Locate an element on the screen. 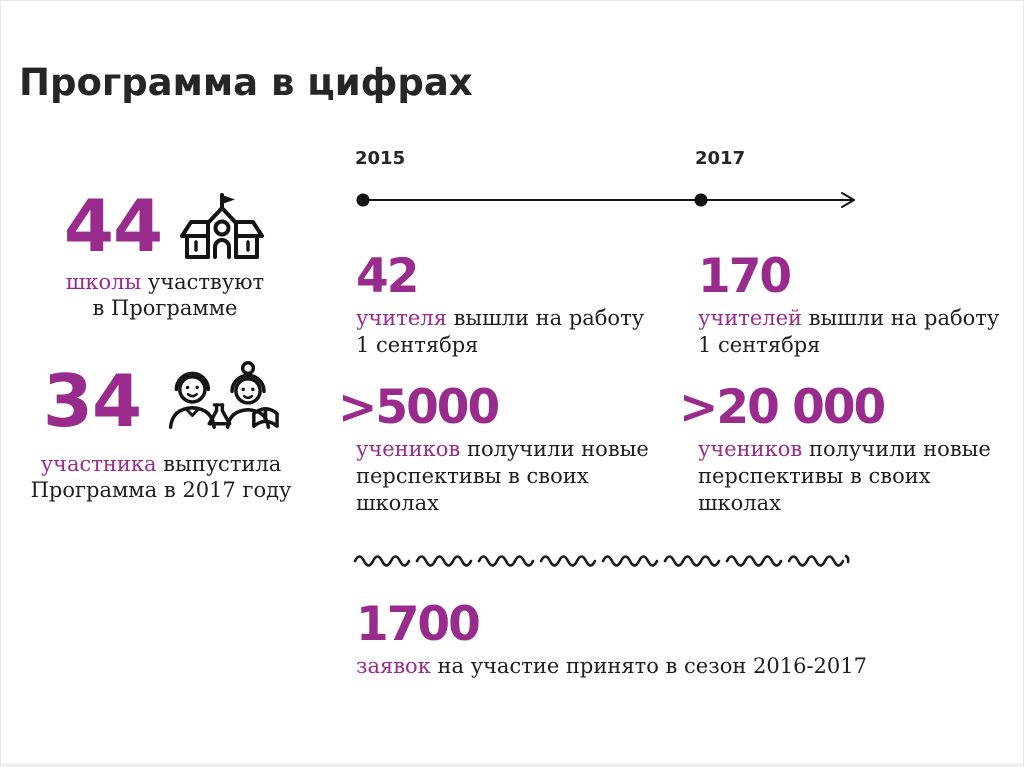 This screenshot has width=1024, height=767. stat-teachers-2015: 42 учителя вышли на работу 1 сентября is located at coordinates (521, 305).